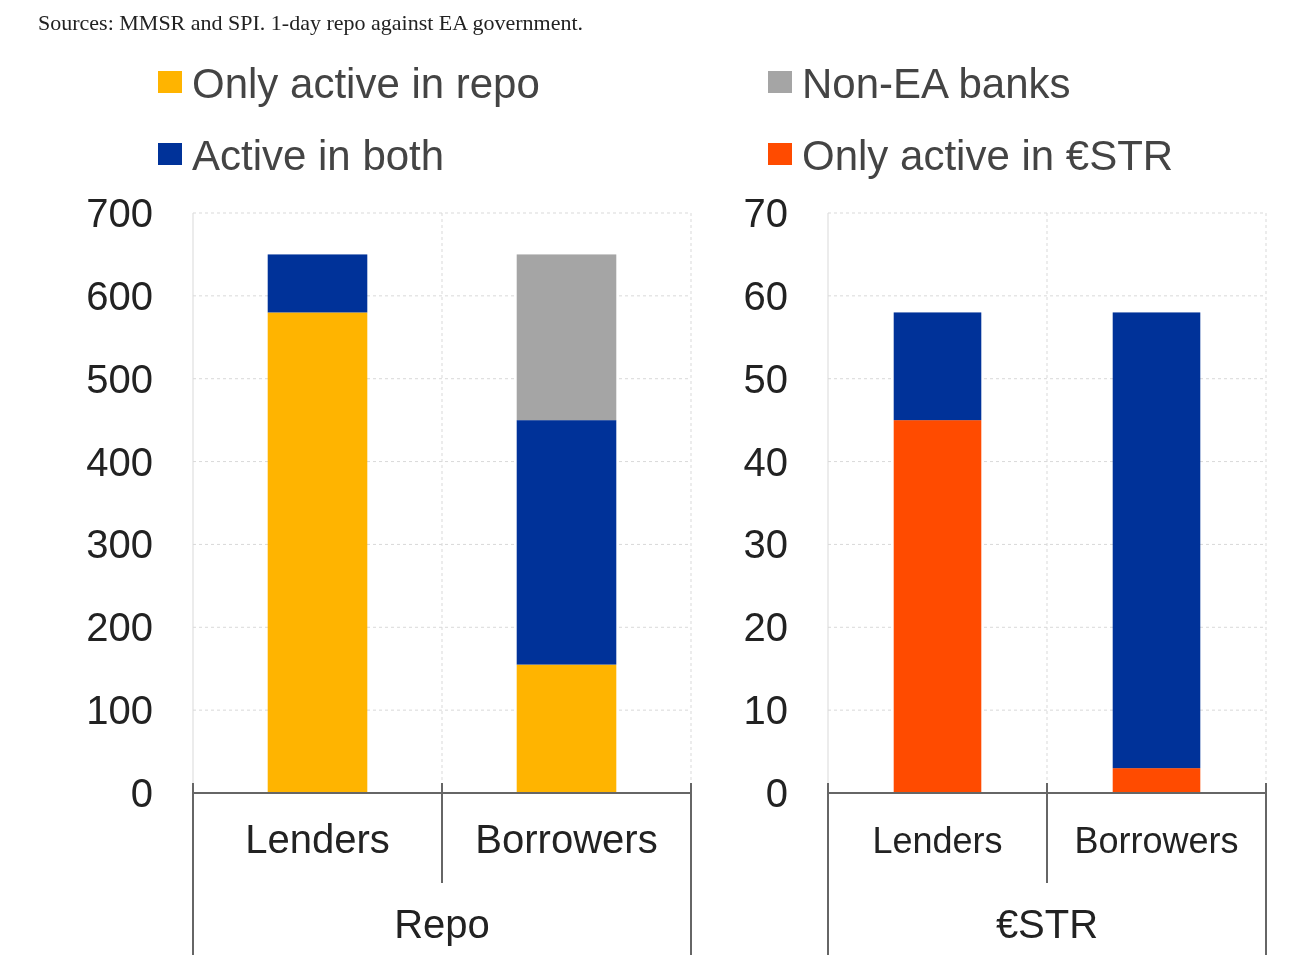 This screenshot has height=955, width=1300. I want to click on y-tick-label: 400, so click(119, 461).